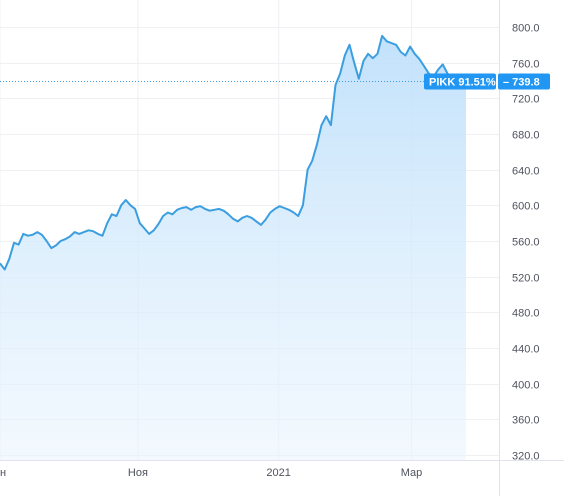 Image resolution: width=564 pixels, height=496 pixels. What do you see at coordinates (526, 350) in the screenshot?
I see `y-tick-label: 440.0` at bounding box center [526, 350].